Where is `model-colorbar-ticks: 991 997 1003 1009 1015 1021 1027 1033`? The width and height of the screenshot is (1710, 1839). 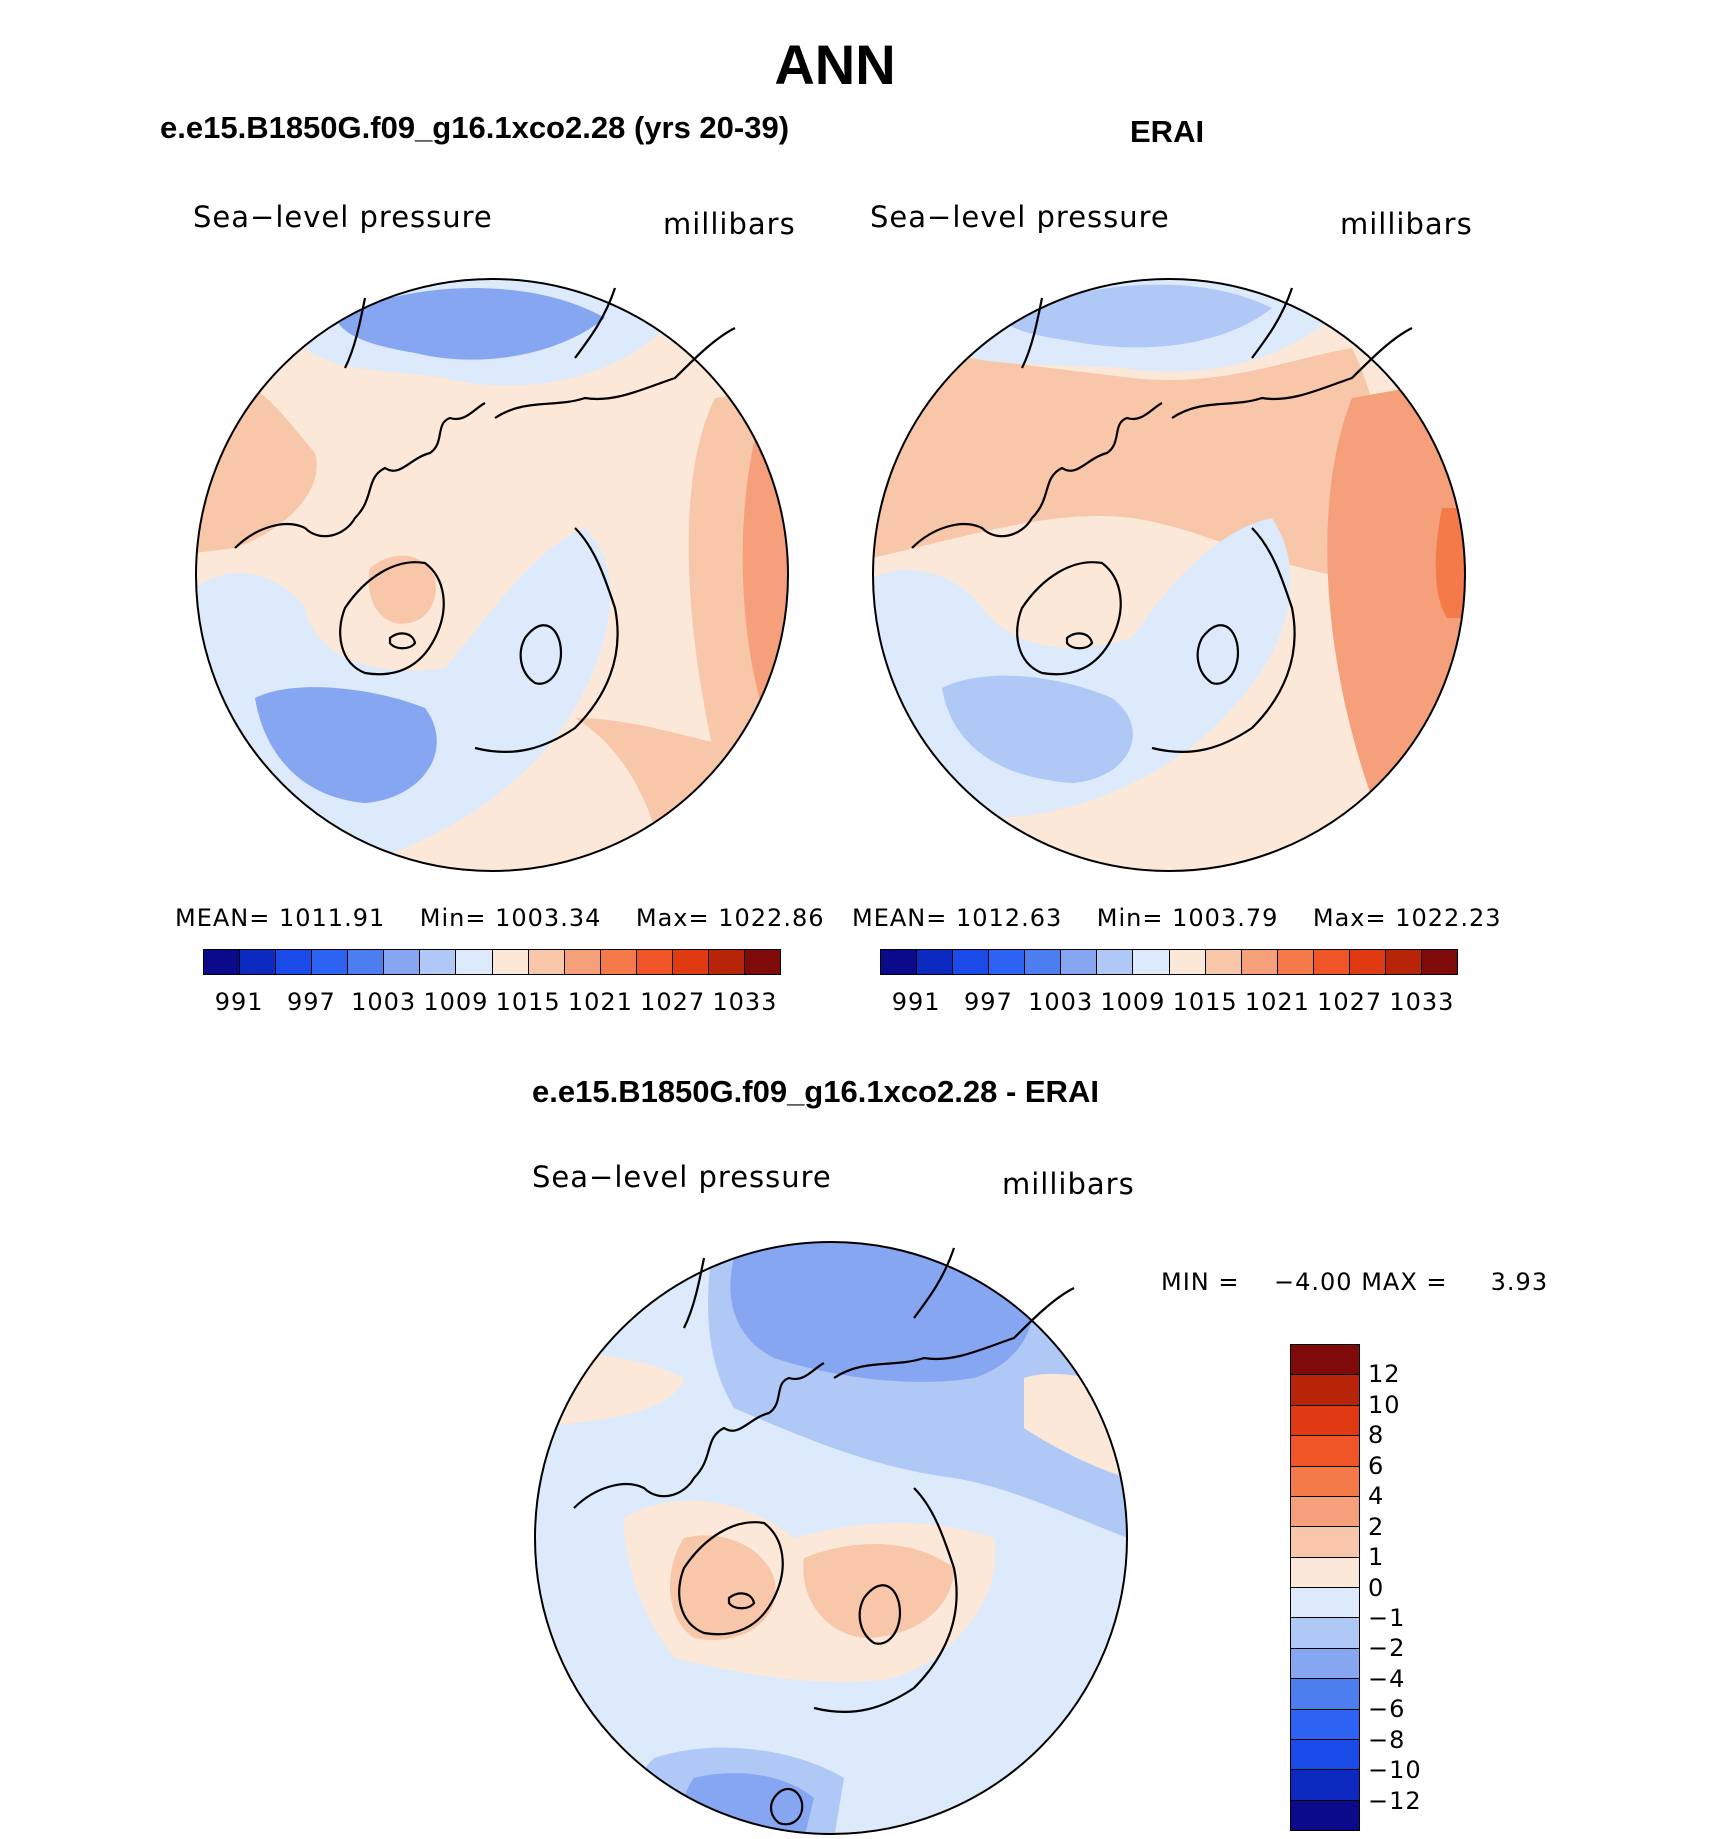 model-colorbar-ticks: 991 997 1003 1009 1015 1021 1027 1033 is located at coordinates (492, 1003).